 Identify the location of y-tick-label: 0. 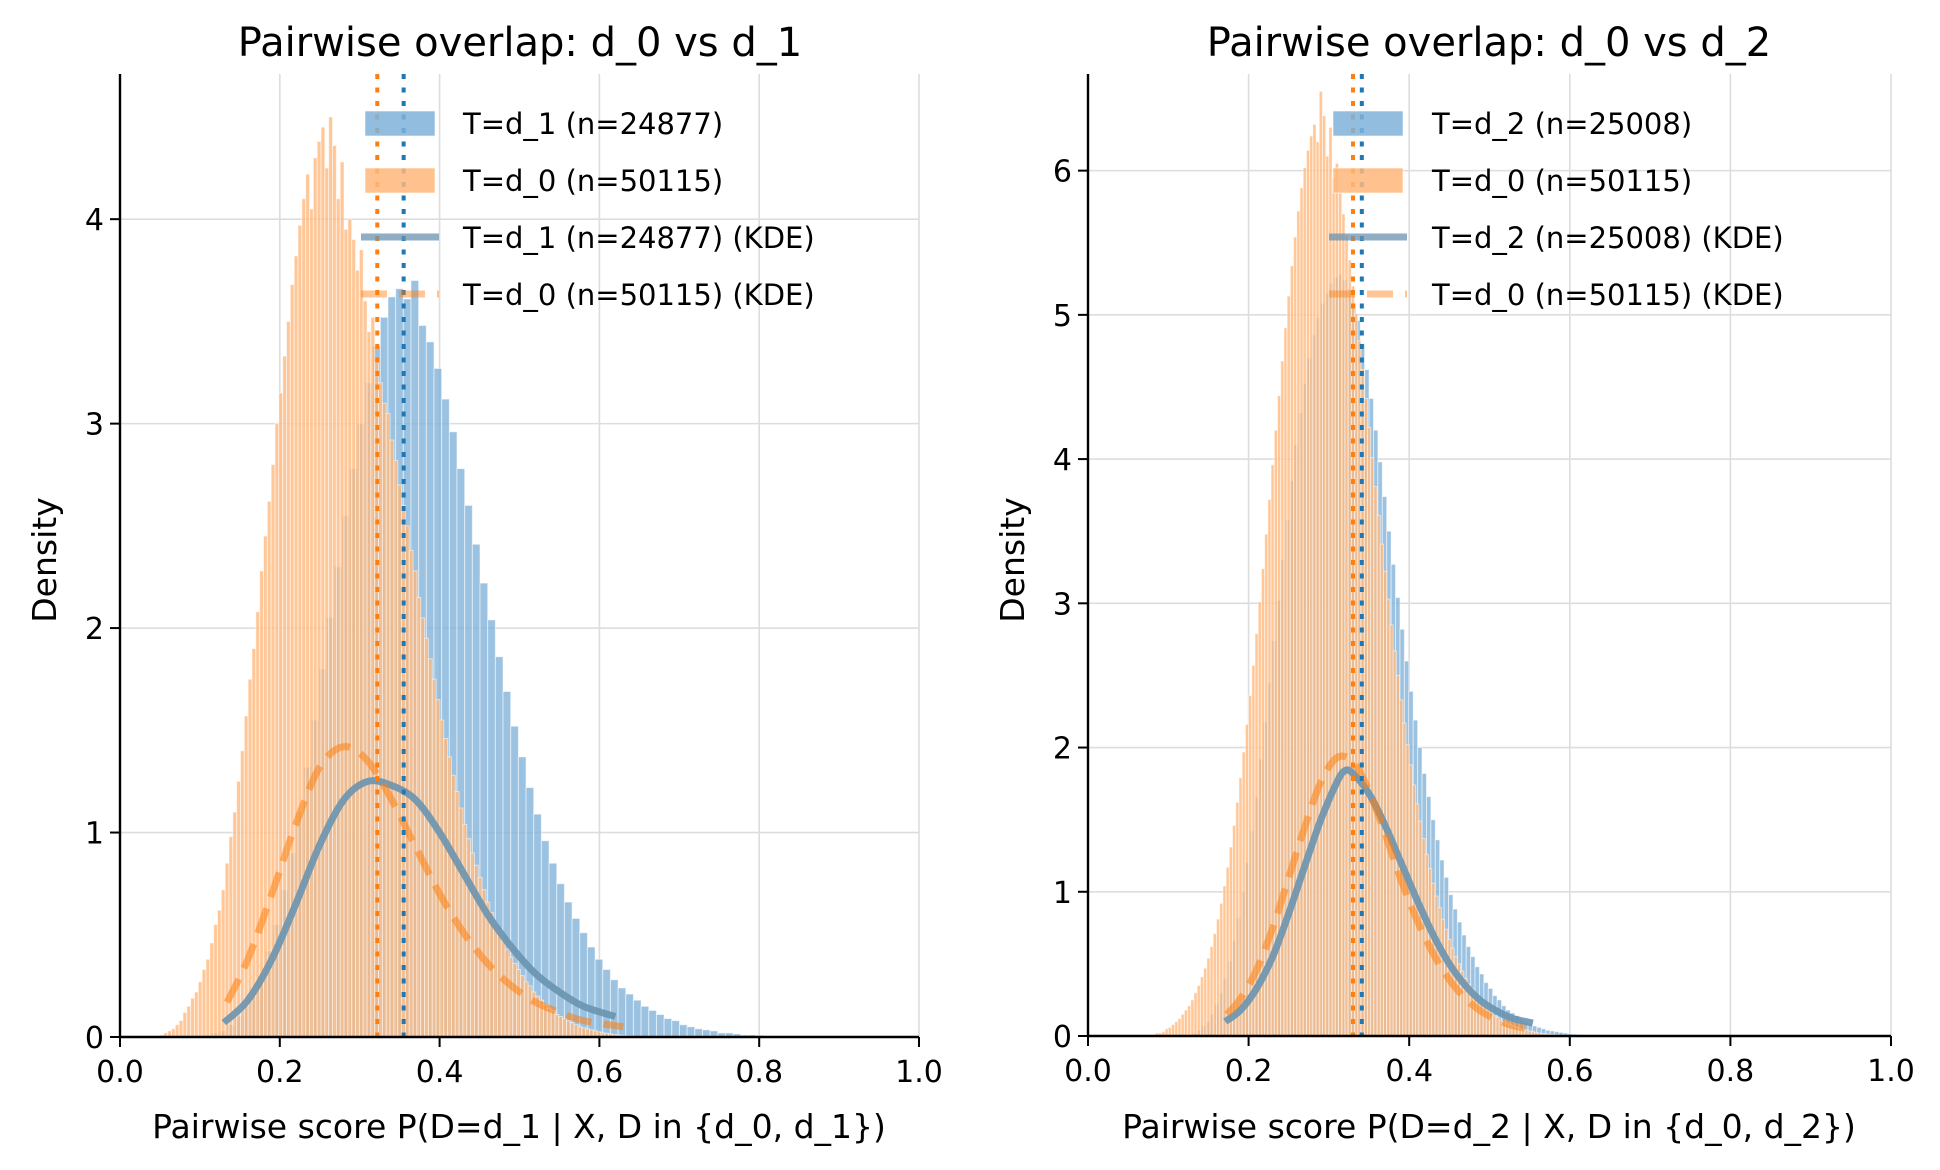
(1062, 1037).